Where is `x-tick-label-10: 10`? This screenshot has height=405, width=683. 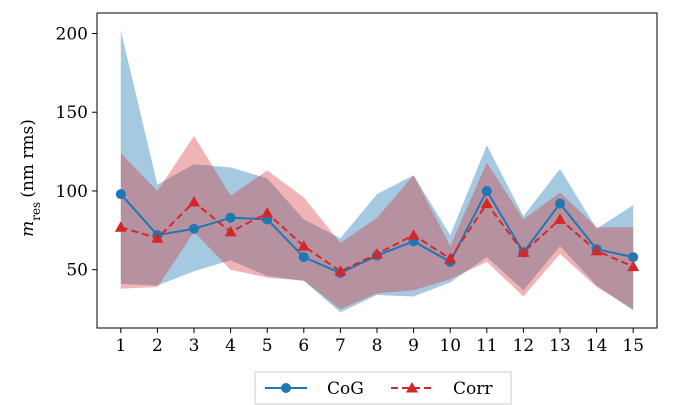 x-tick-label-10: 10 is located at coordinates (450, 346).